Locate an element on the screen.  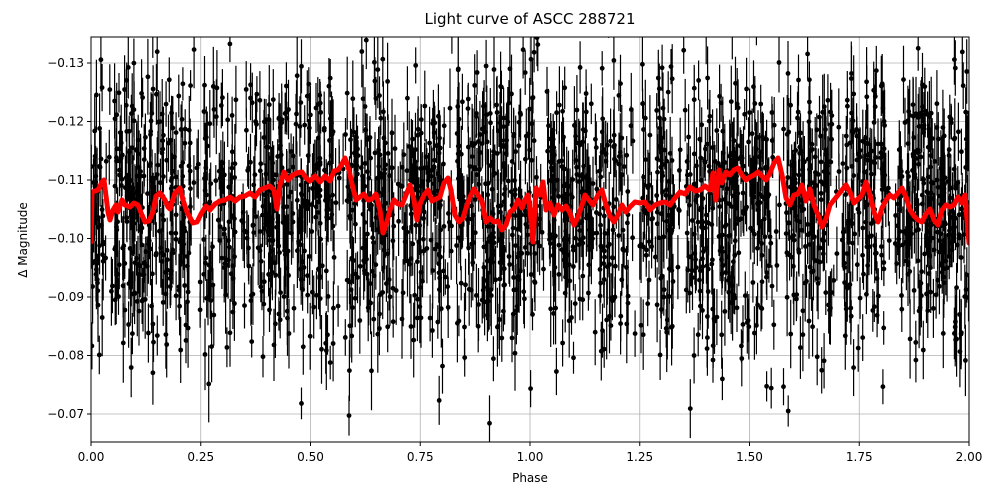
y-tick-label: −0.12 is located at coordinates (65, 122).